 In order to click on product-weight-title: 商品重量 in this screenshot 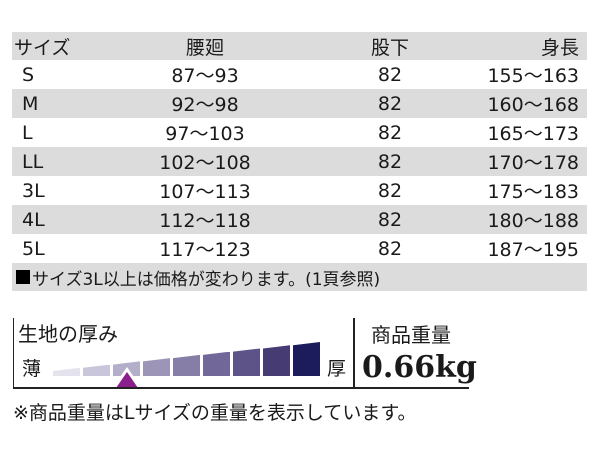, I will do `click(411, 335)`.